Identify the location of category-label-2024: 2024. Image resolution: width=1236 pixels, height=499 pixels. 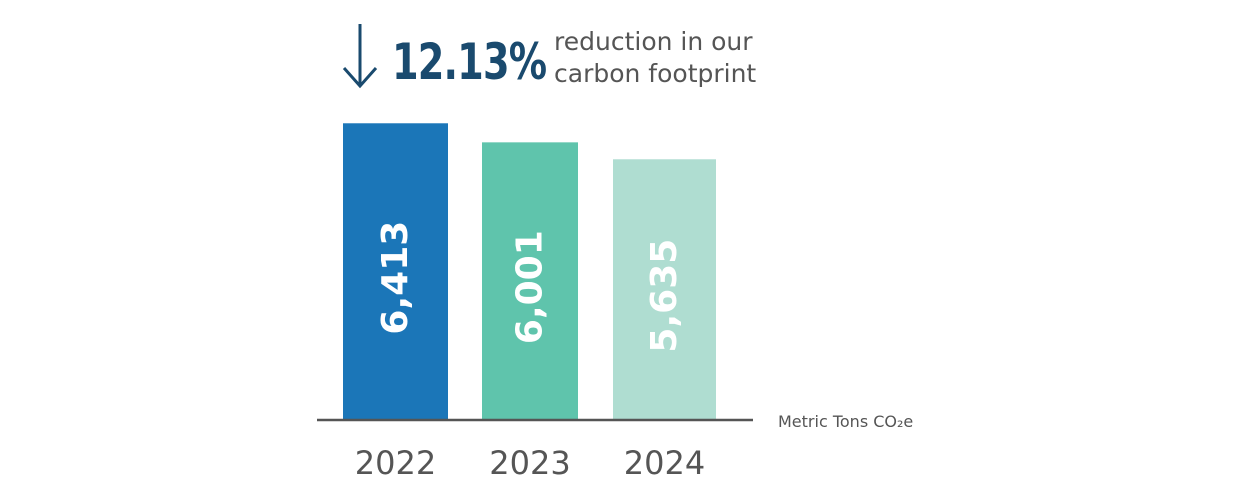
(664, 463).